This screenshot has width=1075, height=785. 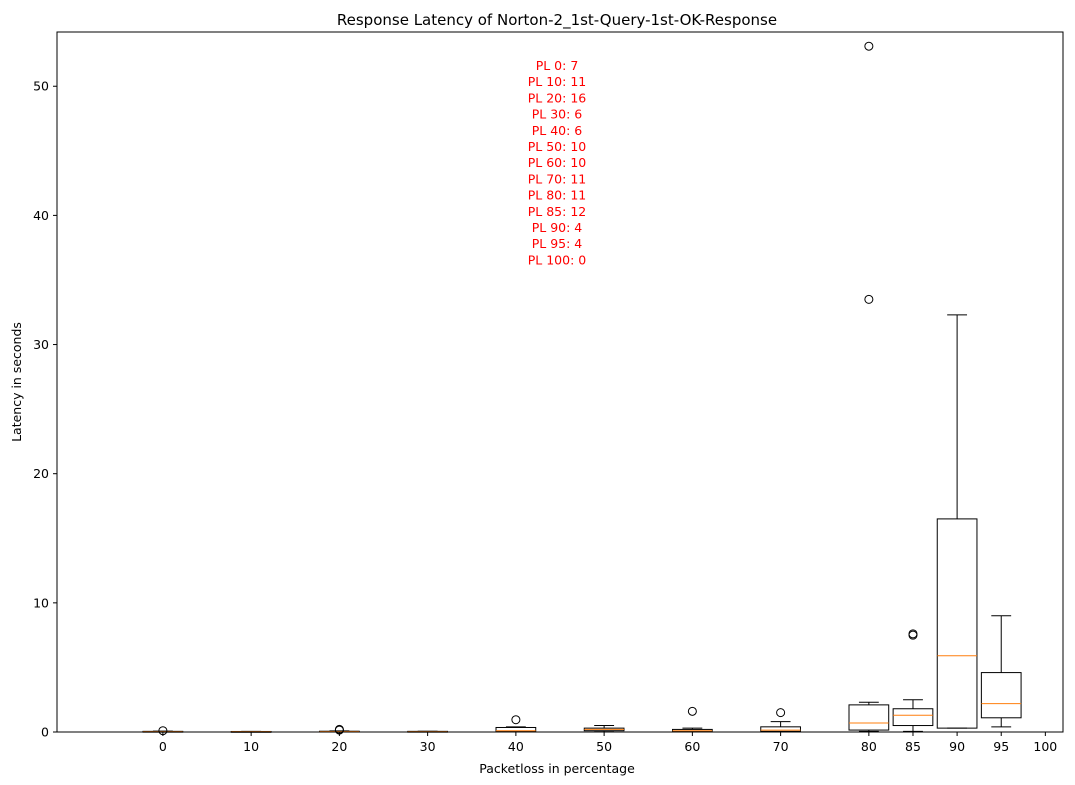 What do you see at coordinates (557, 114) in the screenshot?
I see `annotation-line: PL 30: 6` at bounding box center [557, 114].